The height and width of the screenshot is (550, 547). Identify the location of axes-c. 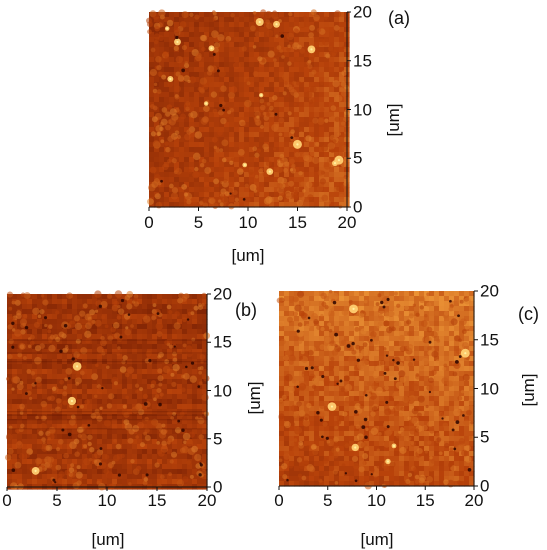
(378, 390).